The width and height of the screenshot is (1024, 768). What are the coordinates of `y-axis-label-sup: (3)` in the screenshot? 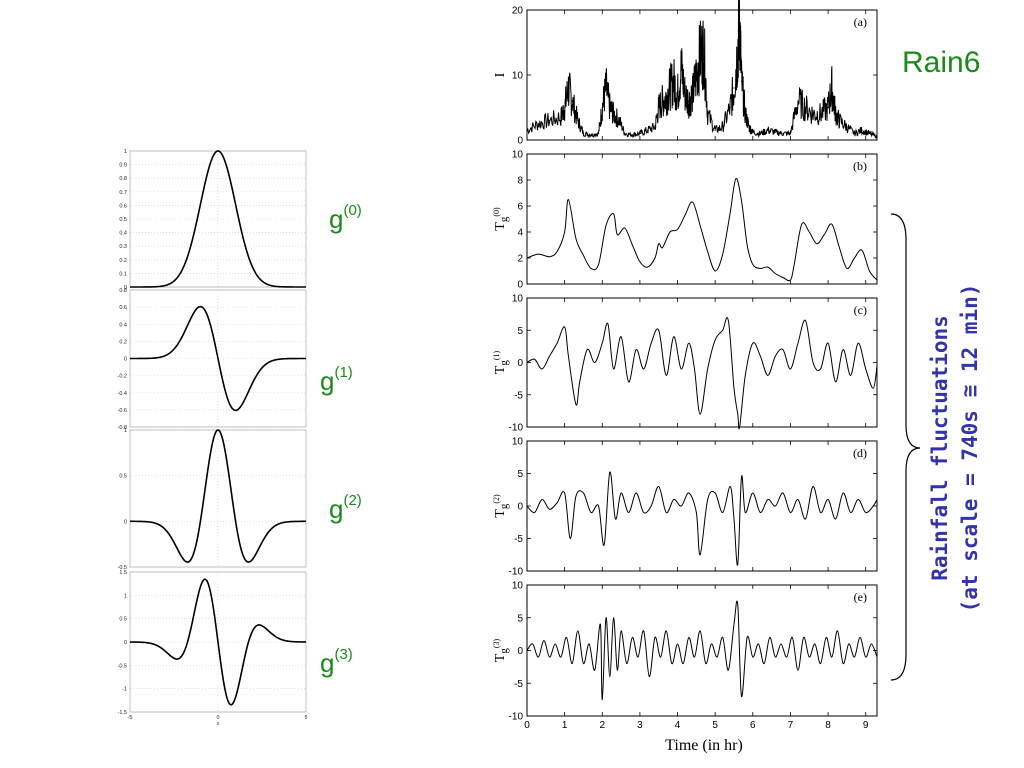 It's located at (496, 643).